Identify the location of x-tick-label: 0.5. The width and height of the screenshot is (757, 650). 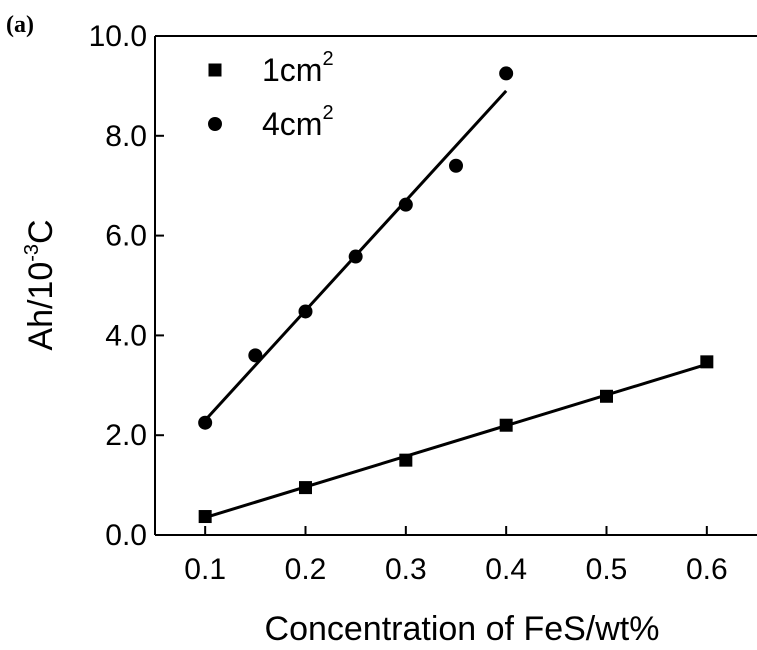
(607, 569).